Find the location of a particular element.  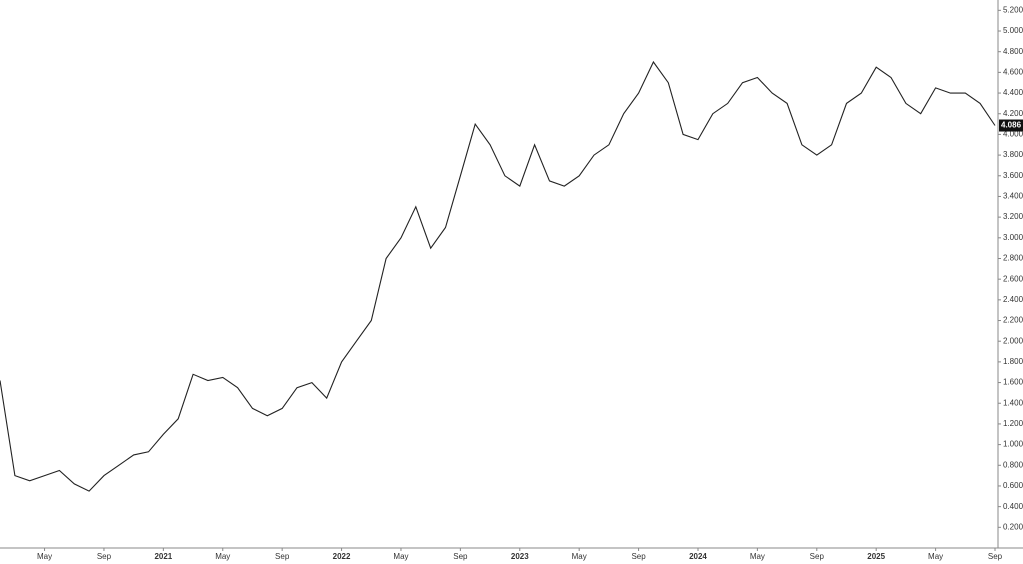

y-tick-label: 0.600 is located at coordinates (1013, 485).